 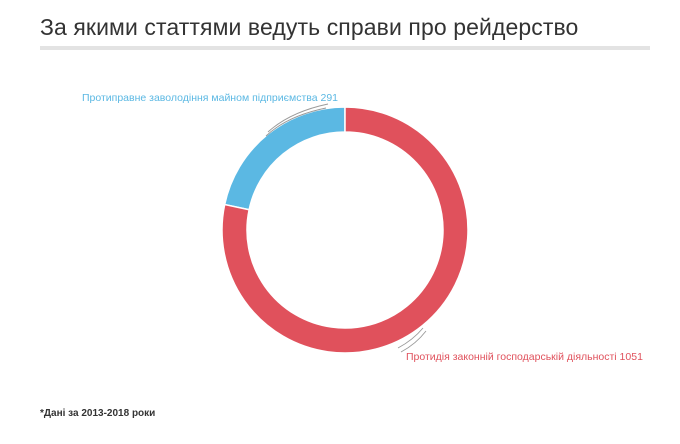 I want to click on leader-line-business-obstruction, so click(x=412, y=340).